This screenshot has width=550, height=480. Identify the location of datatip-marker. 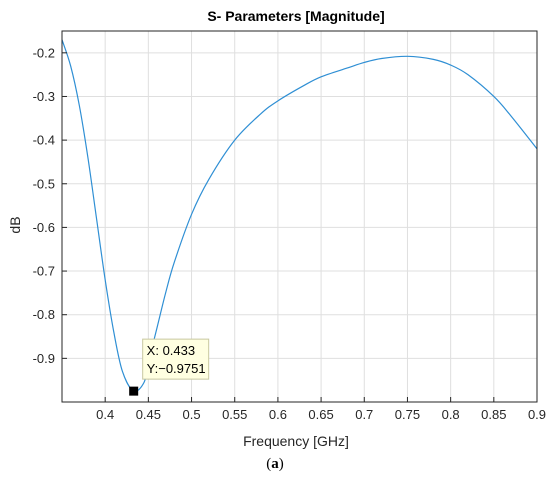
(134, 391).